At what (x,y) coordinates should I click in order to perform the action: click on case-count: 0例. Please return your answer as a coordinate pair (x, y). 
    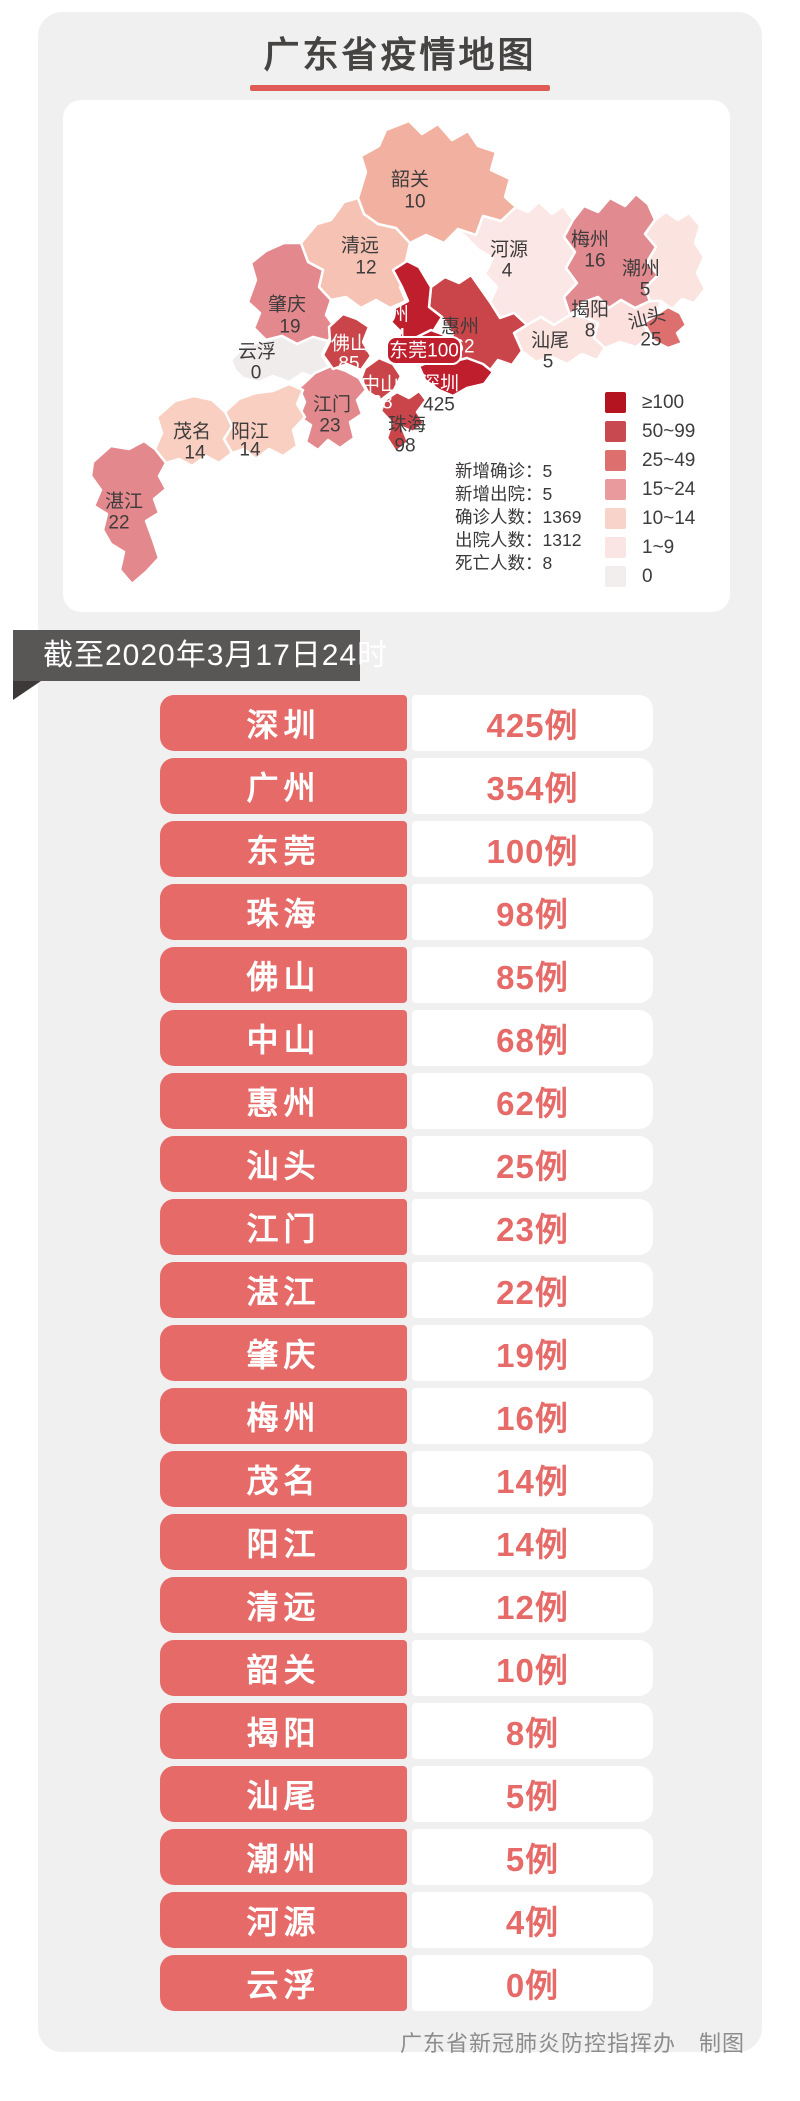
    Looking at the image, I should click on (532, 1983).